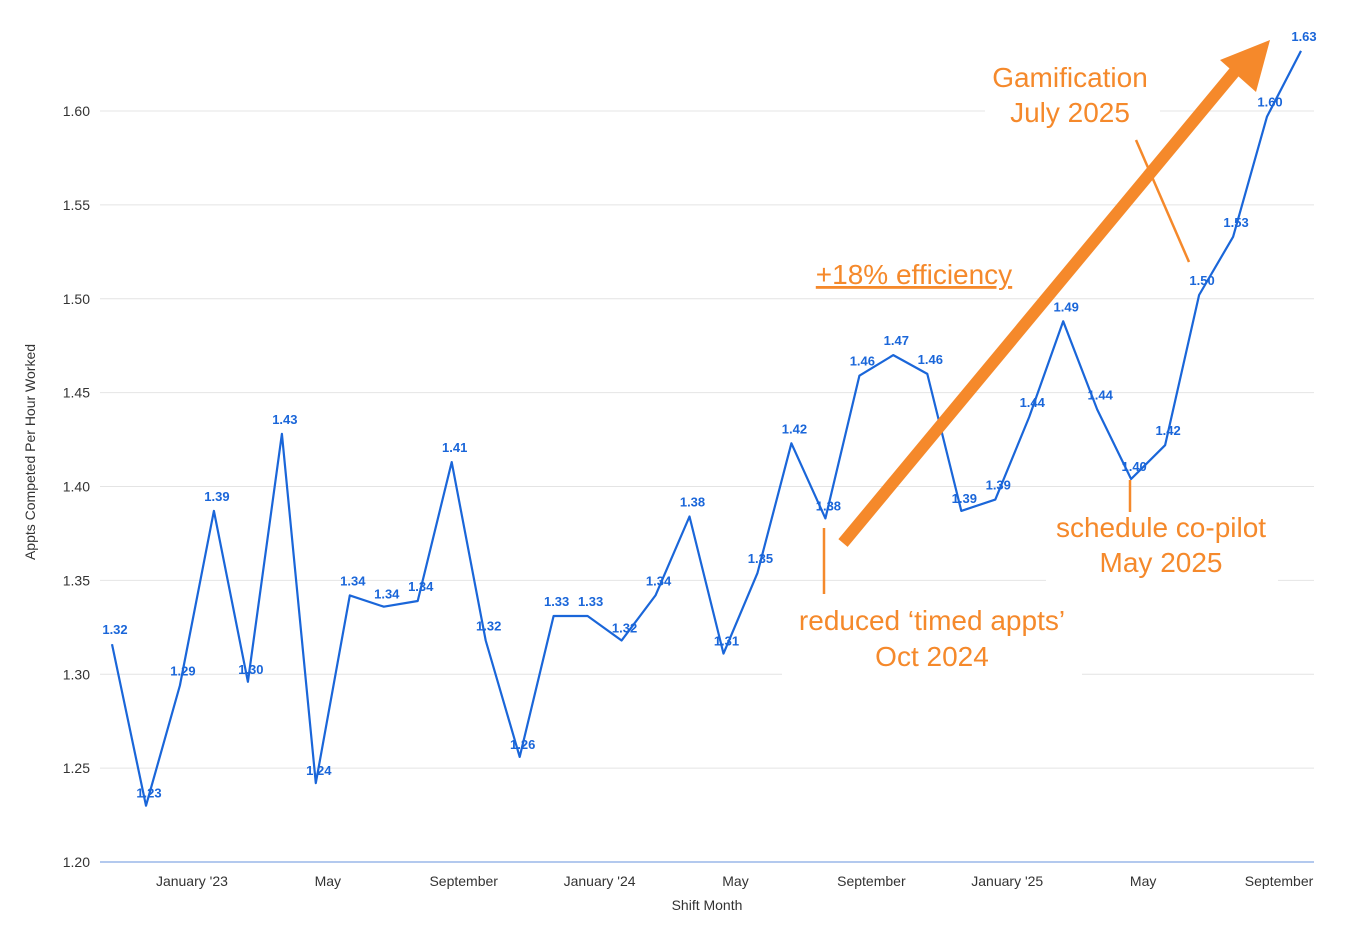  What do you see at coordinates (1235, 222) in the screenshot?
I see `data-label: 1.53` at bounding box center [1235, 222].